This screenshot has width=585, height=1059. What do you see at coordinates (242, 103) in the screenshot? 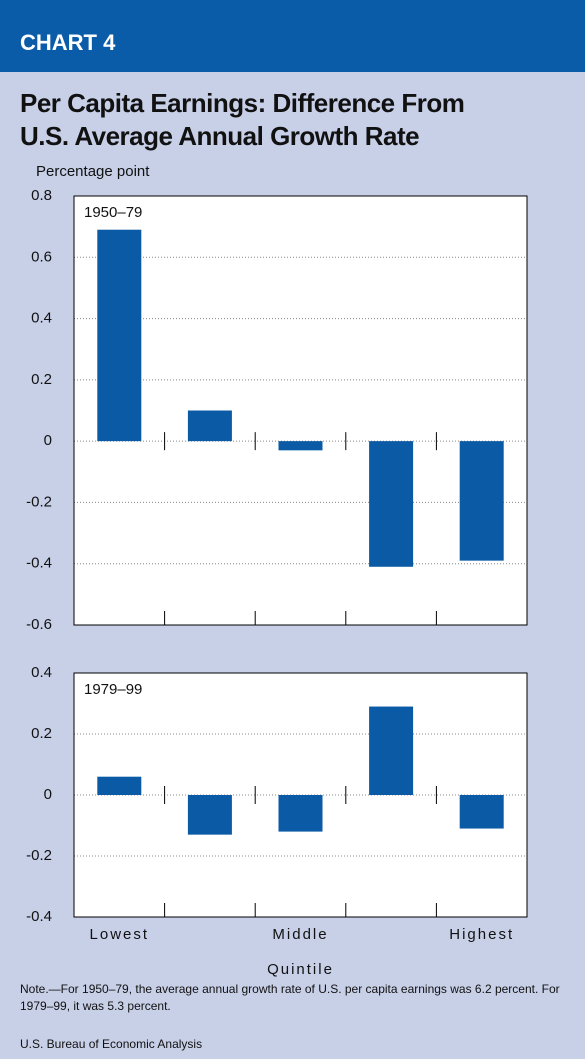
I see `chart-title: Per Capita Earnings: Difference From` at bounding box center [242, 103].